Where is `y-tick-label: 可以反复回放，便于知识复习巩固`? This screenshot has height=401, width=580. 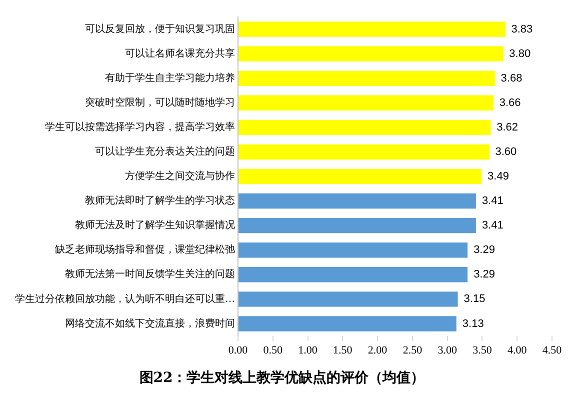
y-tick-label: 可以反复回放，便于知识复习巩固 is located at coordinates (160, 28).